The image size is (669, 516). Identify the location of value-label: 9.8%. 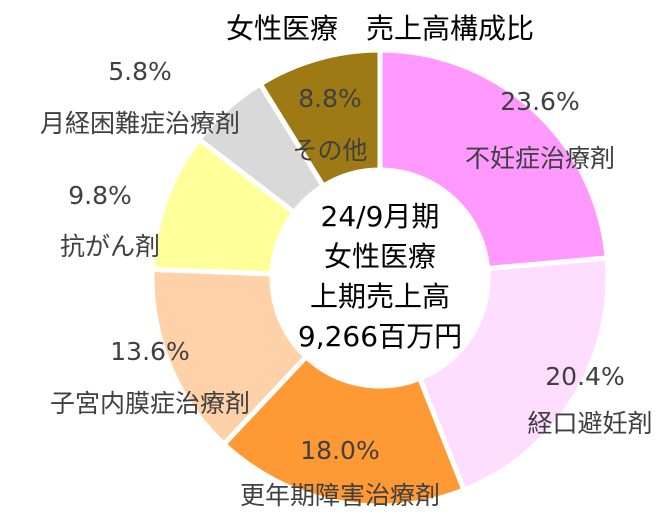
(100, 195).